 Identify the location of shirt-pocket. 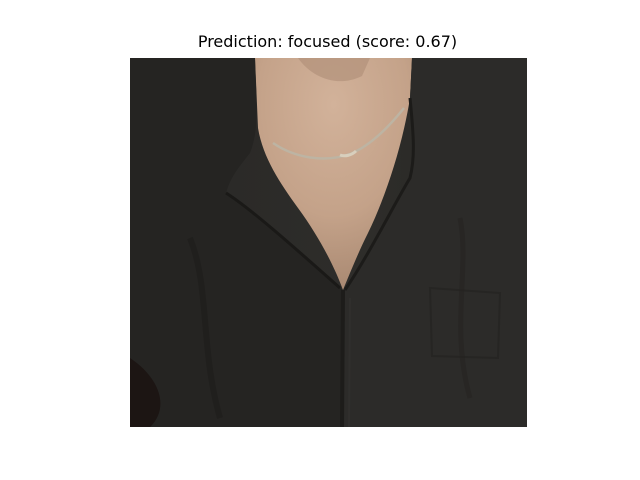
(465, 323).